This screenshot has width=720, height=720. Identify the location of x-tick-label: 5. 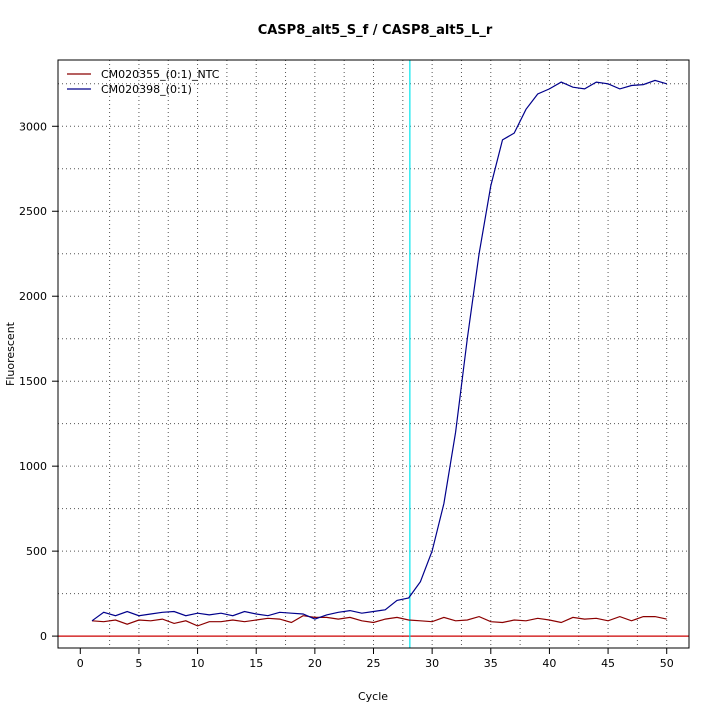
(138, 663).